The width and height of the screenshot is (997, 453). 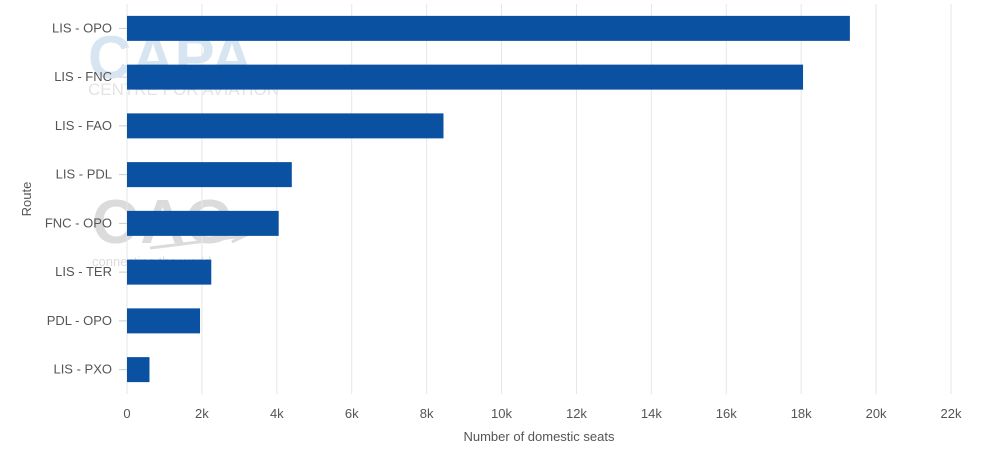 What do you see at coordinates (876, 413) in the screenshot?
I see `x-tick-label: 20k` at bounding box center [876, 413].